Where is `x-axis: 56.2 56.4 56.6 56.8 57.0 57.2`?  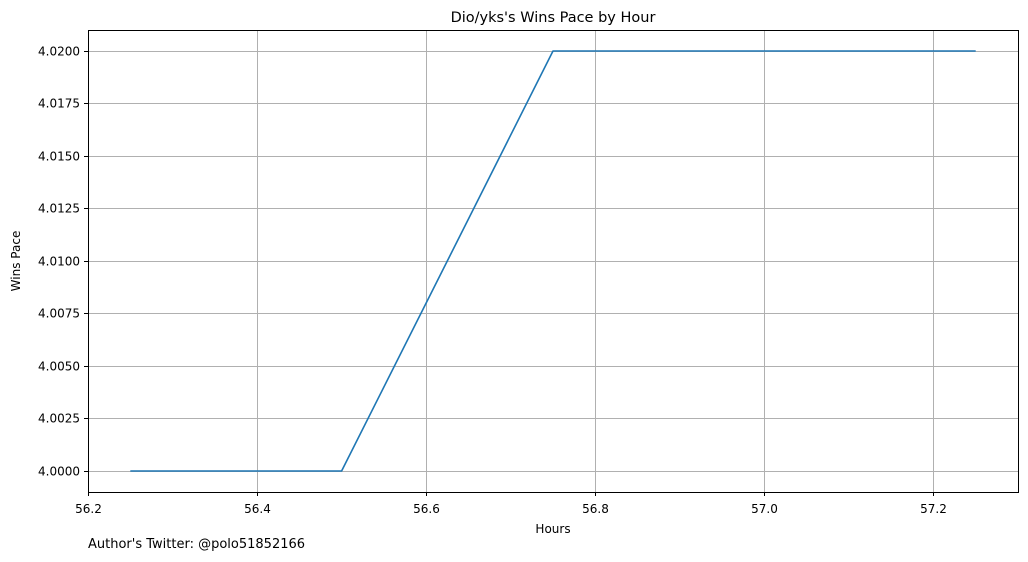
x-axis: 56.2 56.4 56.6 56.8 57.0 57.2 is located at coordinates (511, 504).